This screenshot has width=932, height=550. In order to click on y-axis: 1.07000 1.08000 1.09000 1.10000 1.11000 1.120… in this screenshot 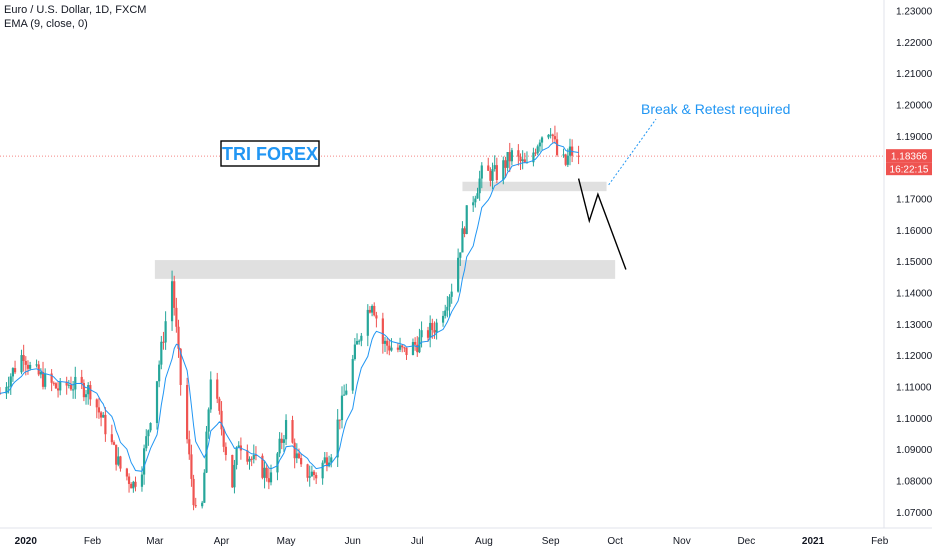, I will do `click(907, 264)`.